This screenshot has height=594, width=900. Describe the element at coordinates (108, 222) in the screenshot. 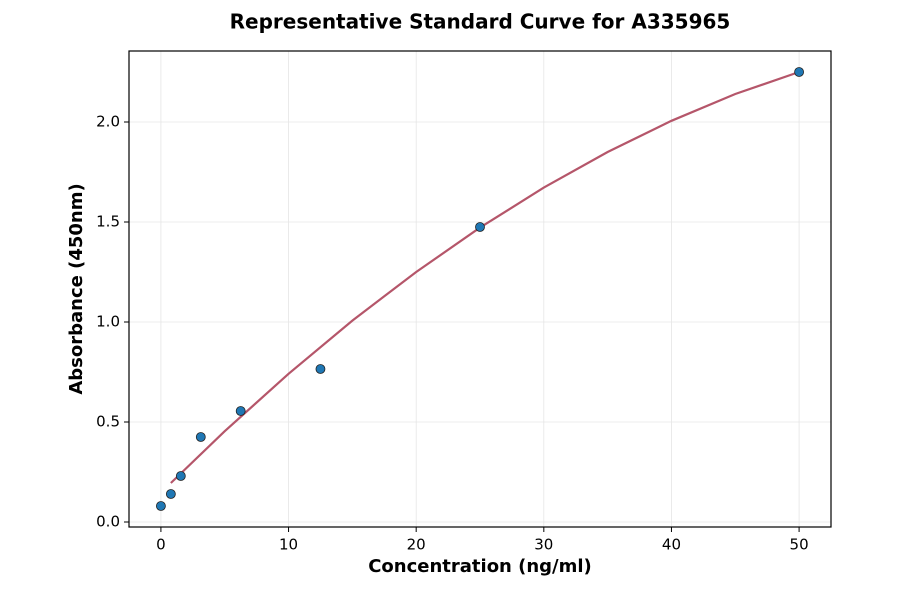

I see `y-tick-label: 1.5` at that location.